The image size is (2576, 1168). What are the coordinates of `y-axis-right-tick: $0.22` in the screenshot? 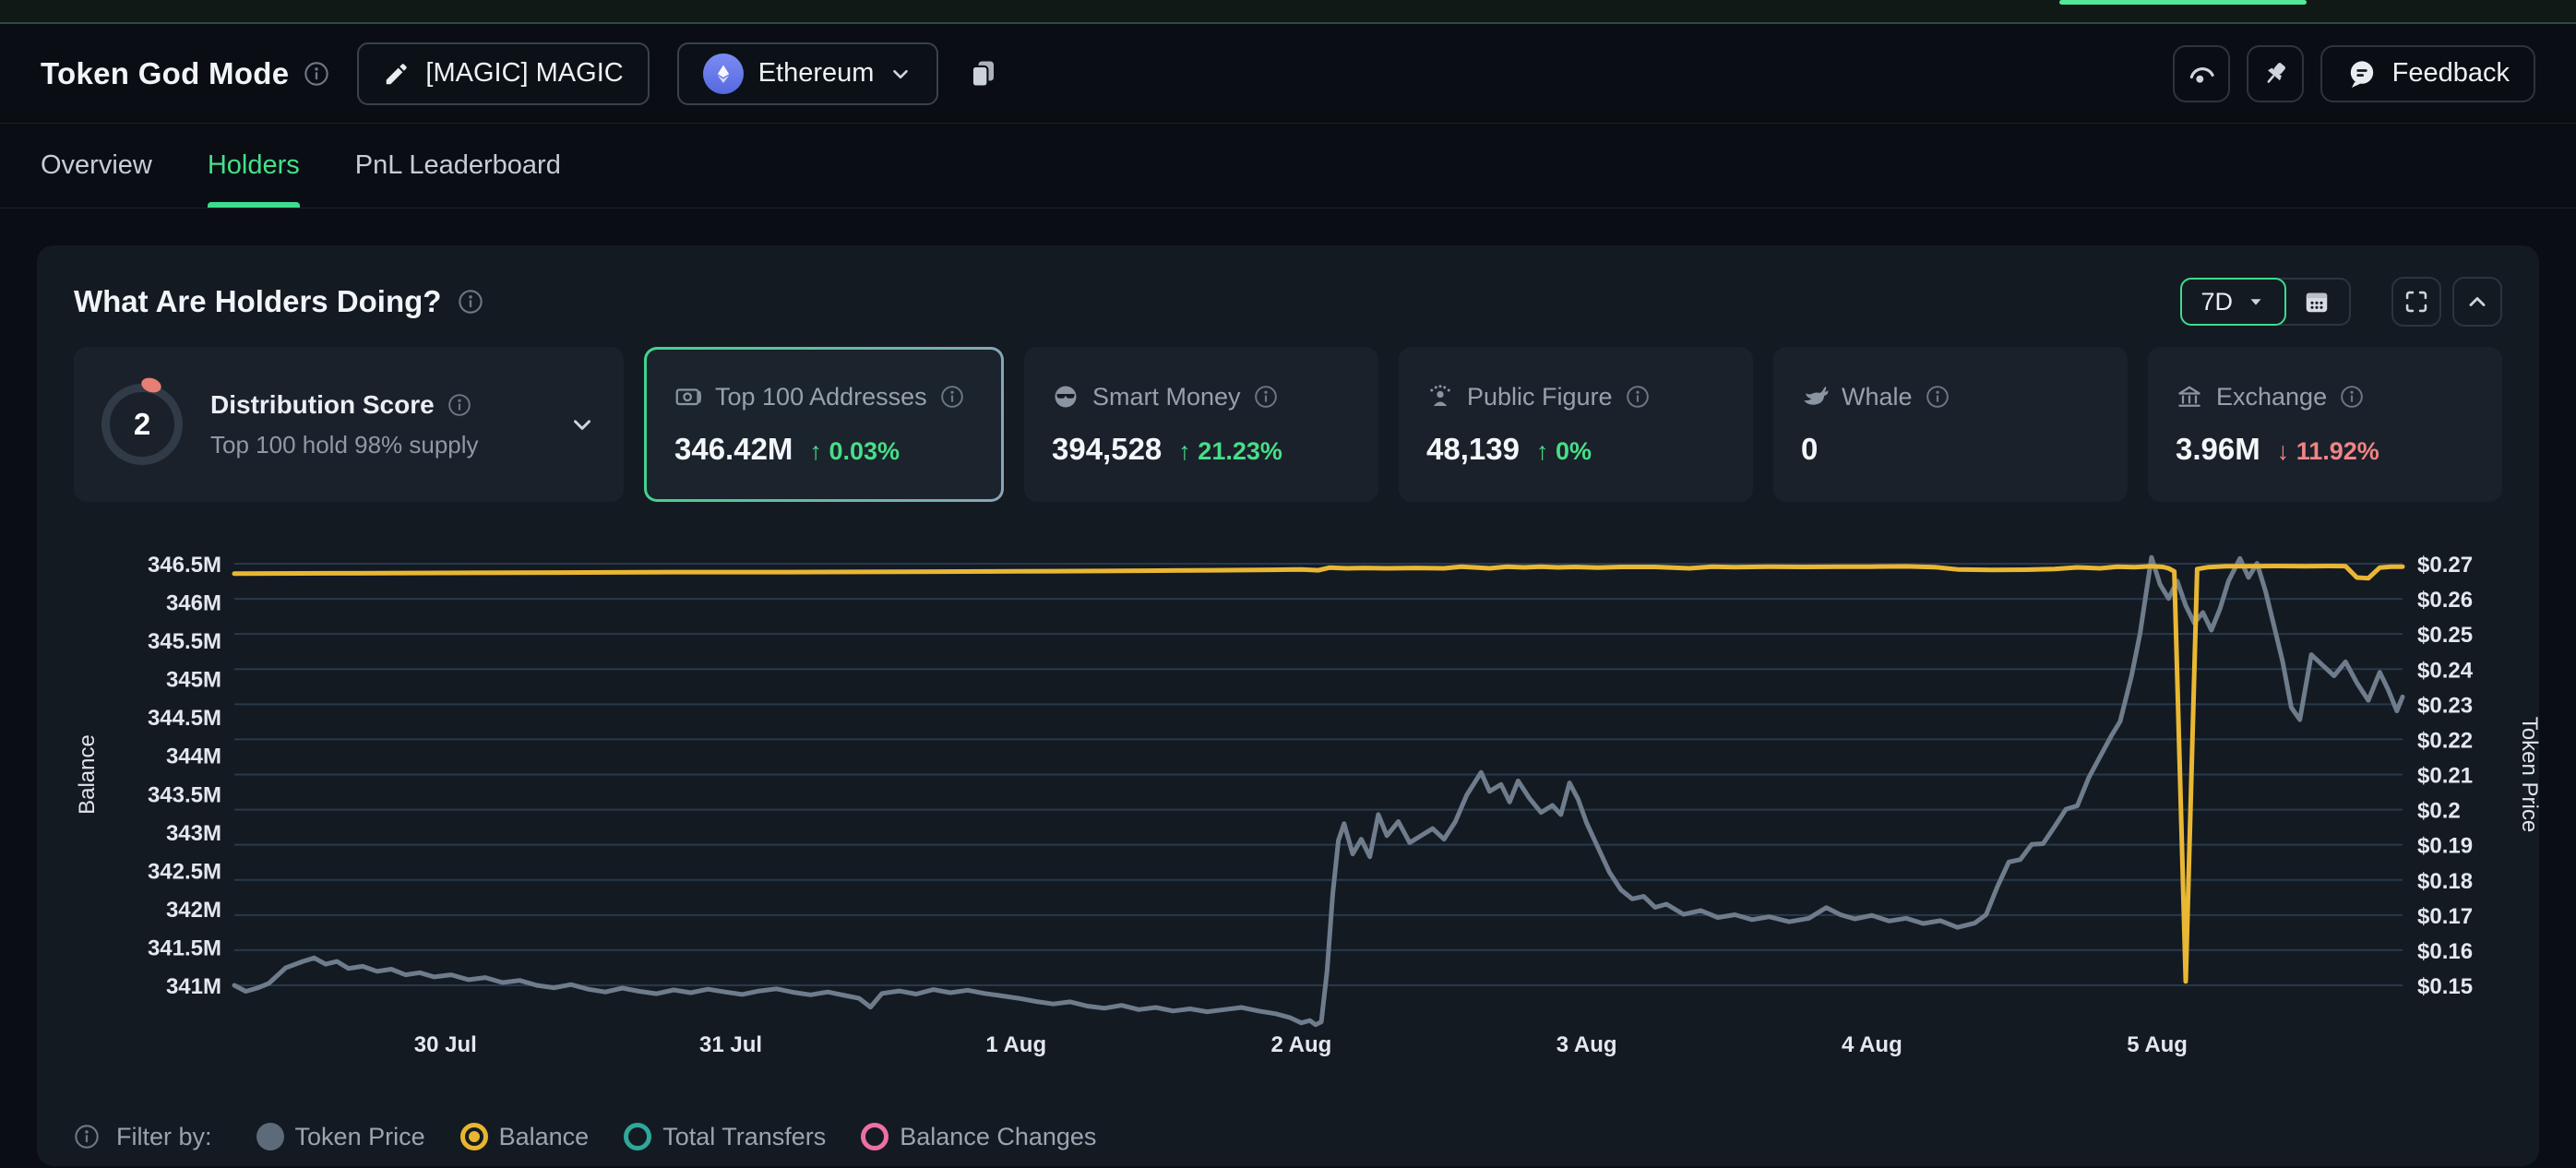 It's located at (2445, 741).